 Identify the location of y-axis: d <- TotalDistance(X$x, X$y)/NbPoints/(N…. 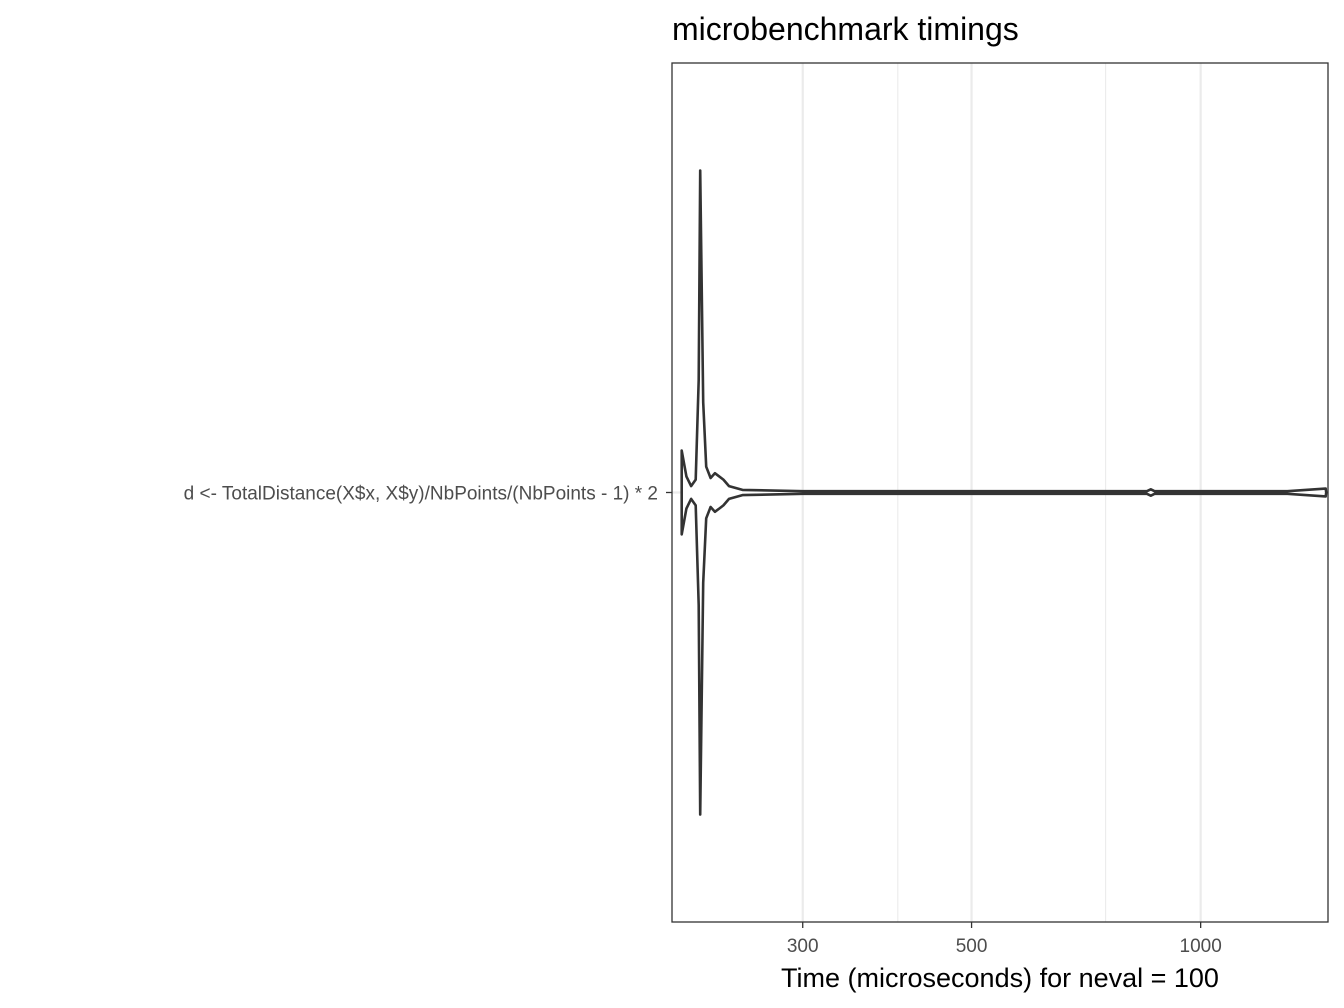
(428, 494).